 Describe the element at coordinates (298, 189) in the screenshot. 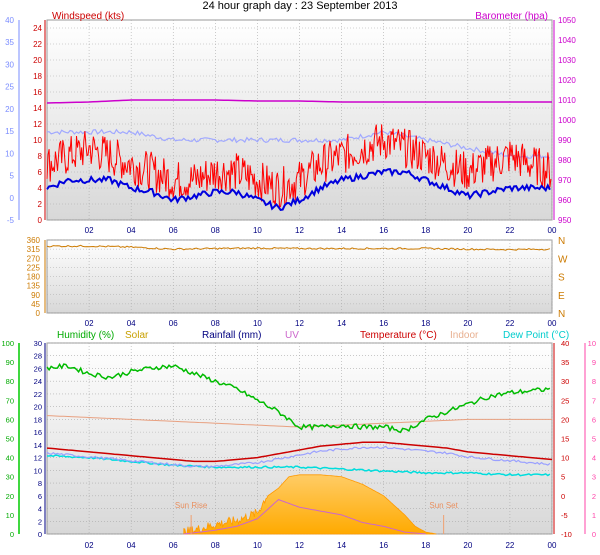

I see `wind-average-series-line` at that location.